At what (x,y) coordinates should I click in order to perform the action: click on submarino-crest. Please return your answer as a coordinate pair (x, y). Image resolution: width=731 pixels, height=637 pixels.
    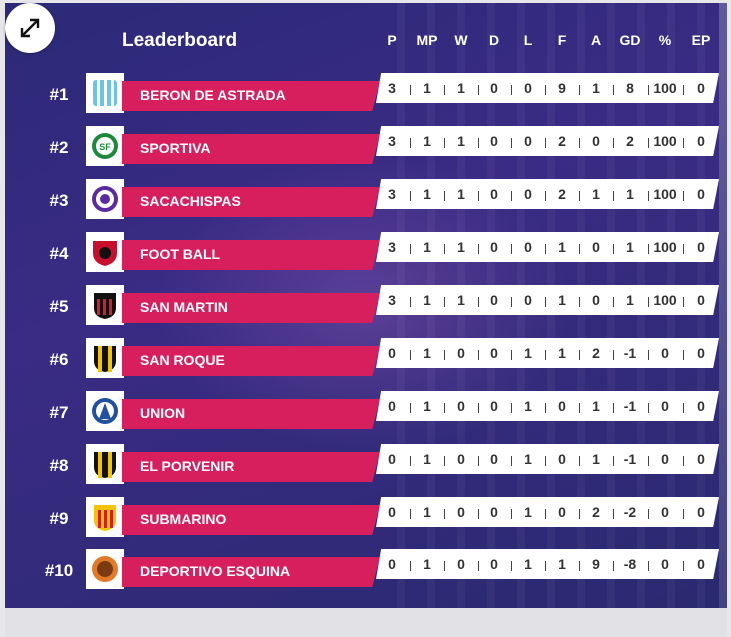
    Looking at the image, I should click on (105, 517).